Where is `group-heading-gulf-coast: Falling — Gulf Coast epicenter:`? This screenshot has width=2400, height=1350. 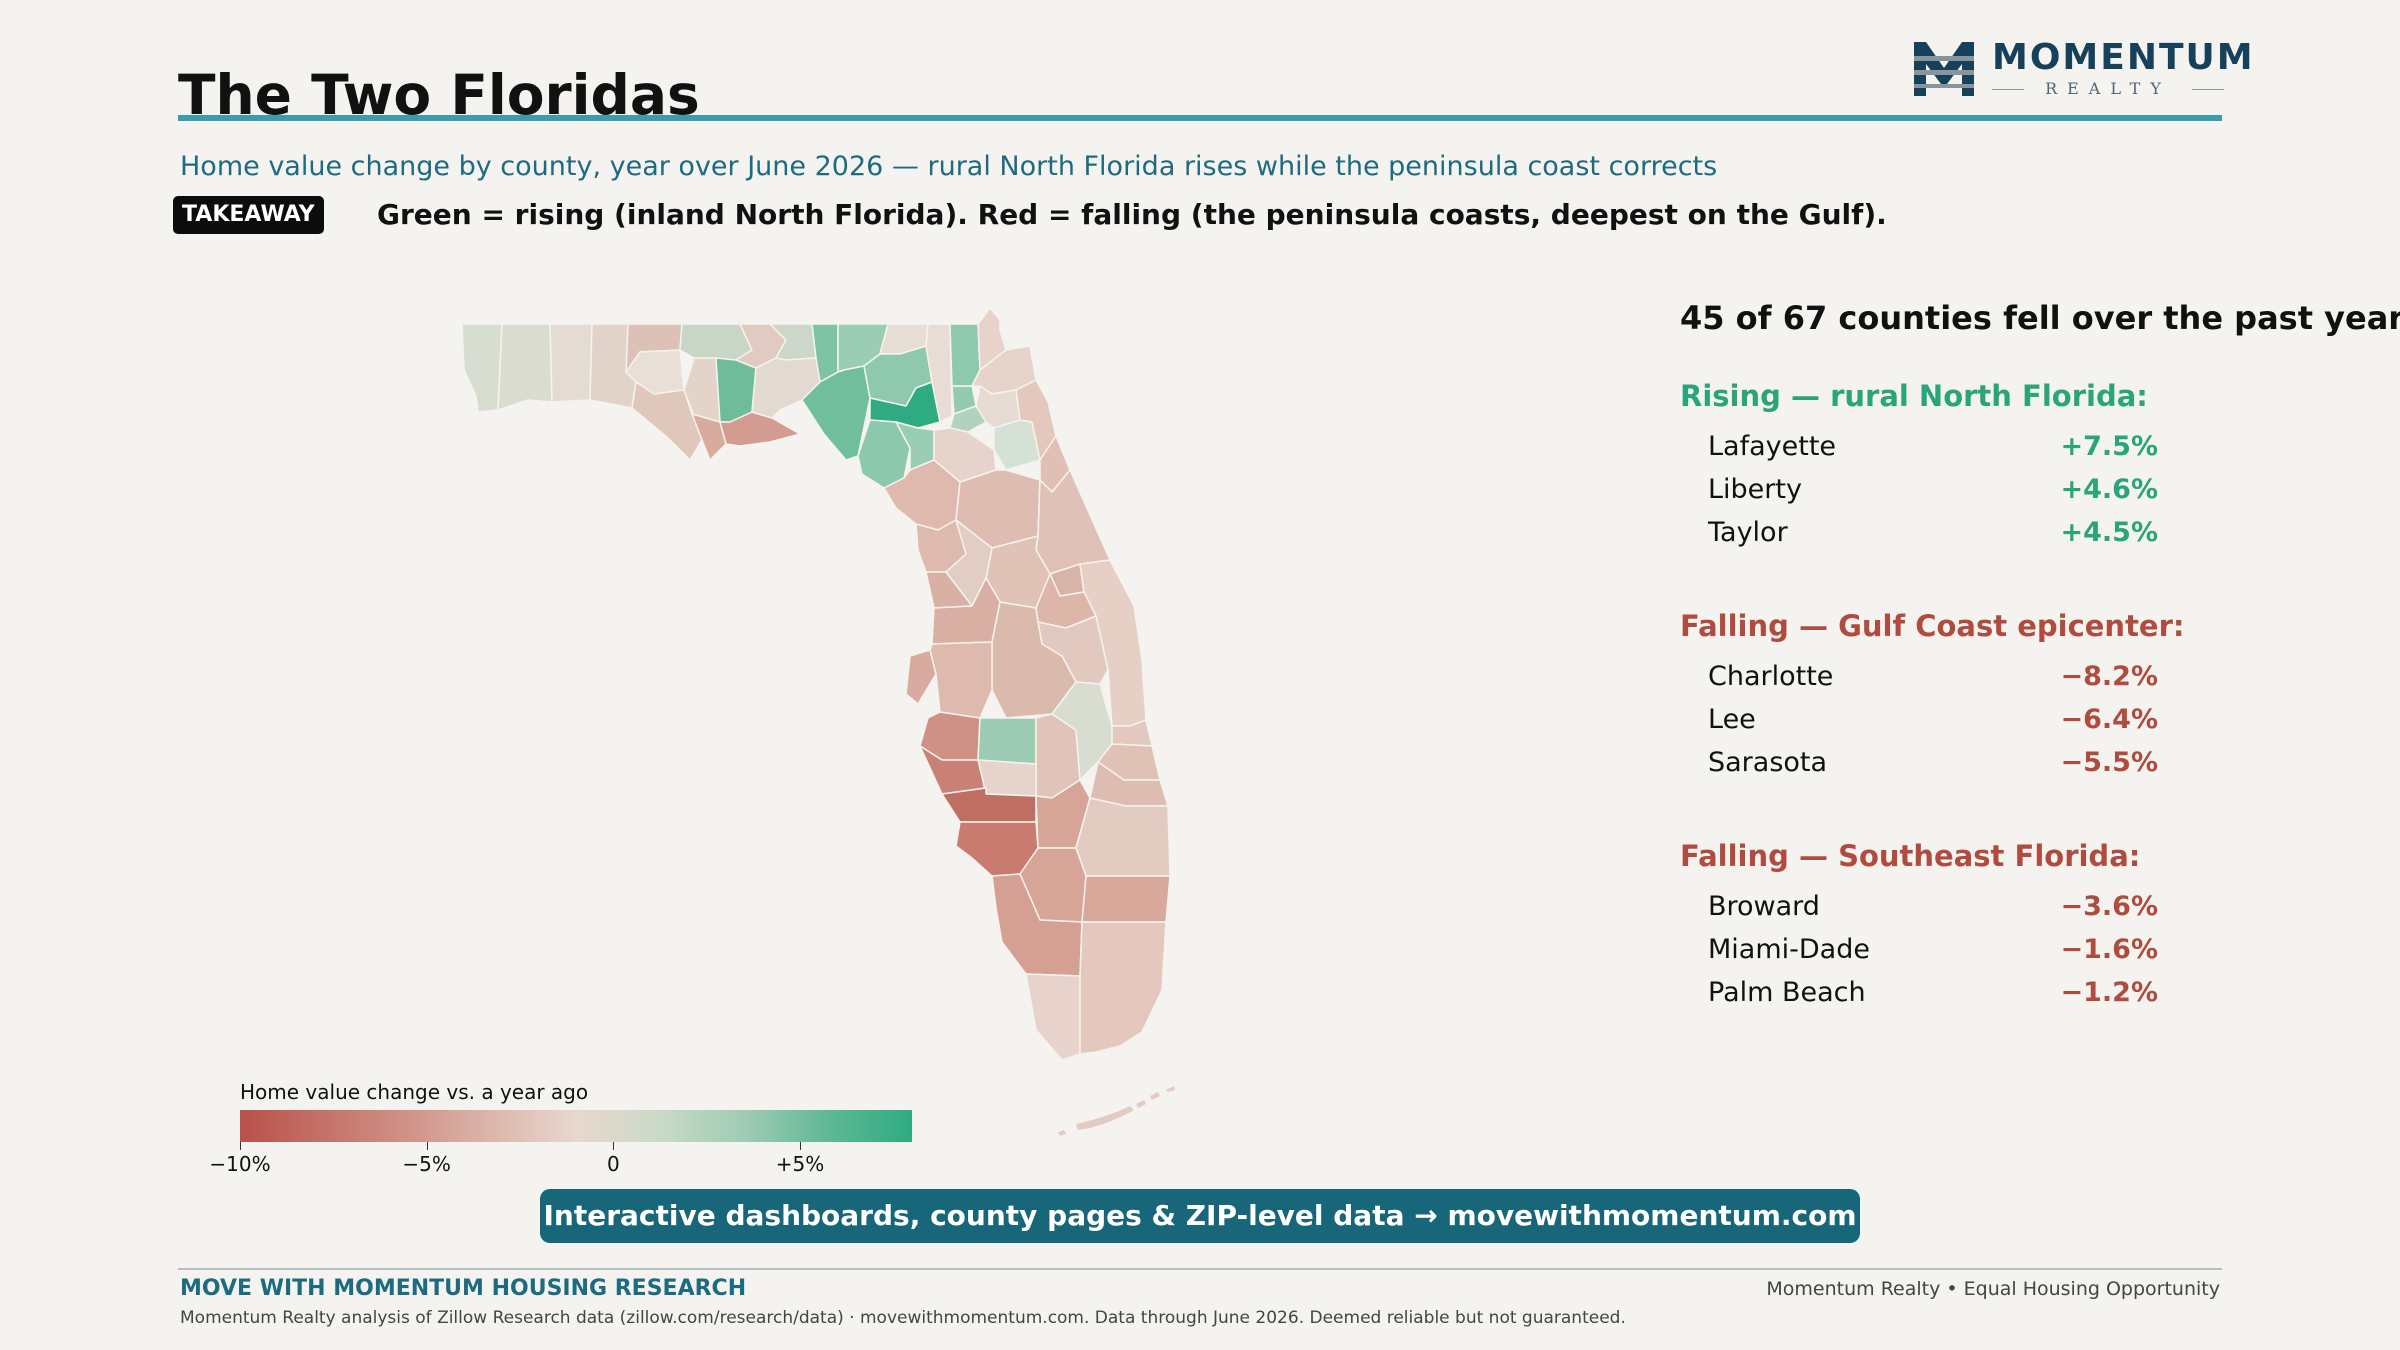 group-heading-gulf-coast: Falling — Gulf Coast epicenter: is located at coordinates (1932, 626).